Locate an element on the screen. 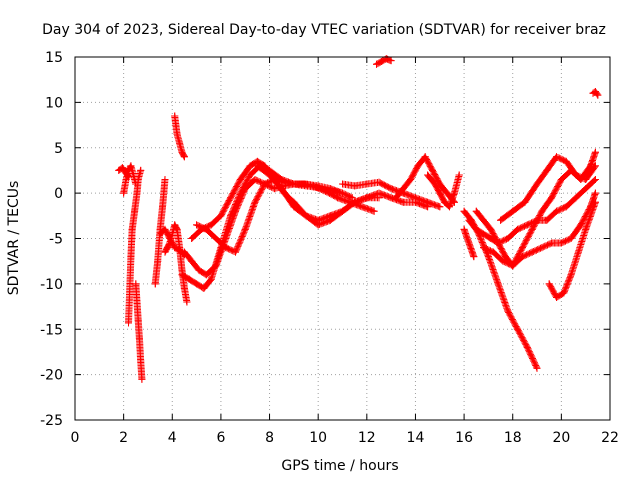 The height and width of the screenshot is (485, 640). x-tick-label: 14 is located at coordinates (416, 438).